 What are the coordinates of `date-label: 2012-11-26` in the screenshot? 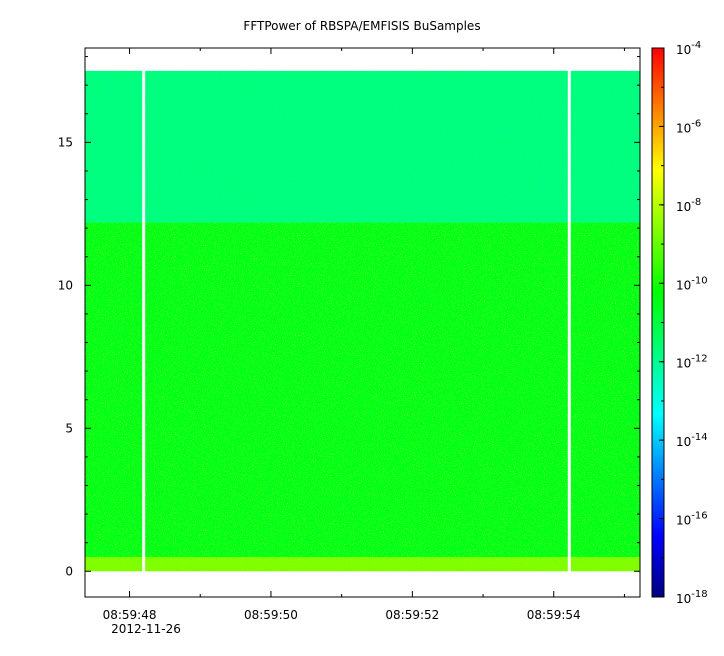 It's located at (146, 629).